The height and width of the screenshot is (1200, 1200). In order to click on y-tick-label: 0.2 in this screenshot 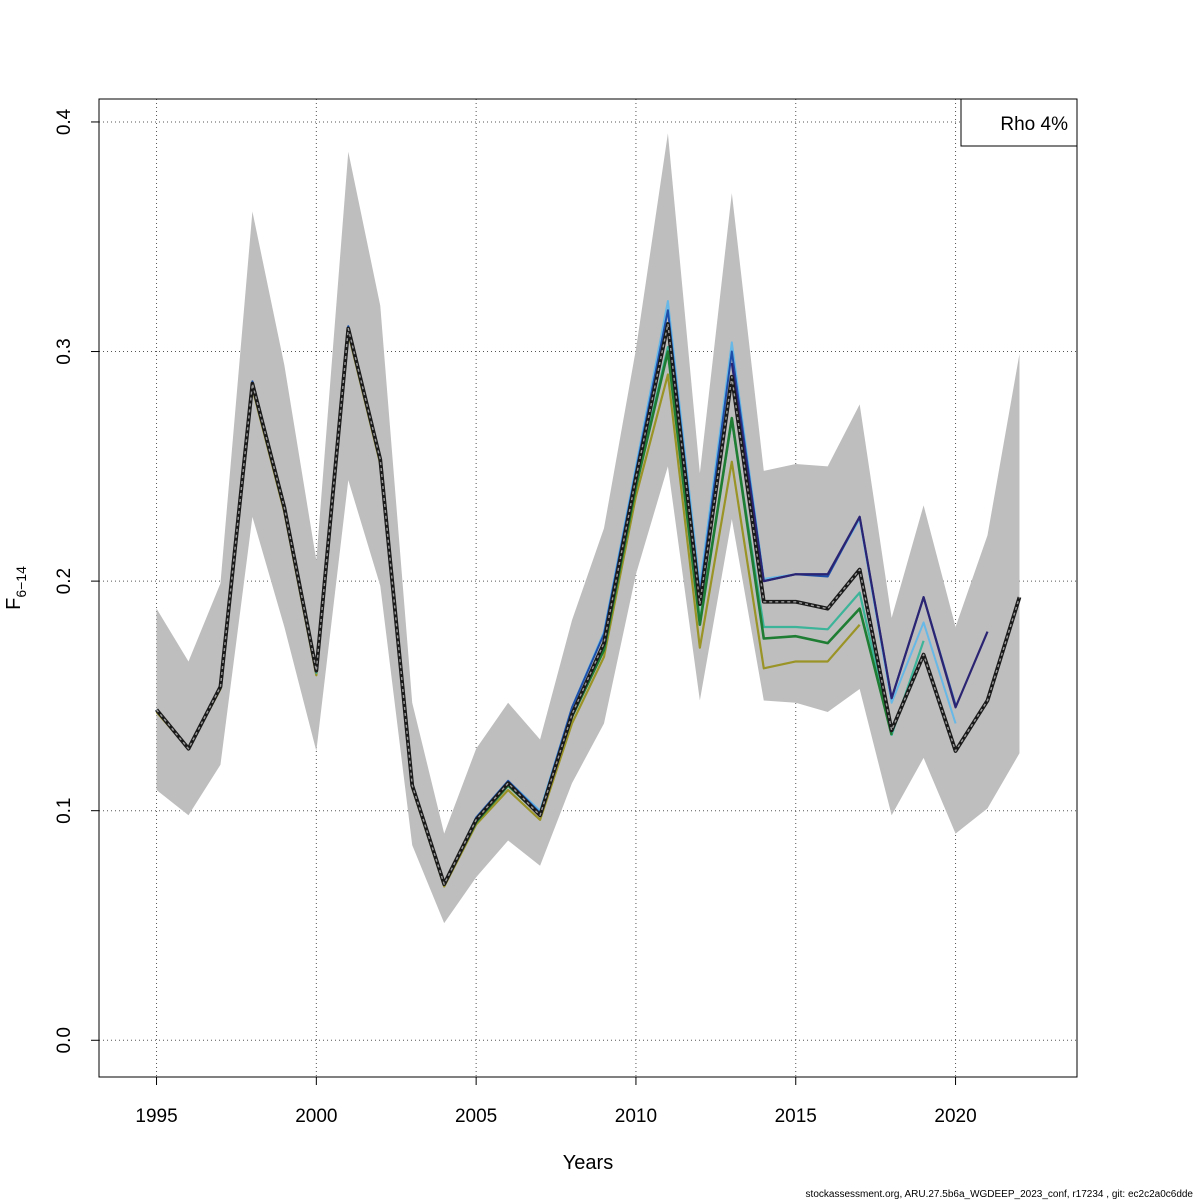, I will do `click(64, 581)`.